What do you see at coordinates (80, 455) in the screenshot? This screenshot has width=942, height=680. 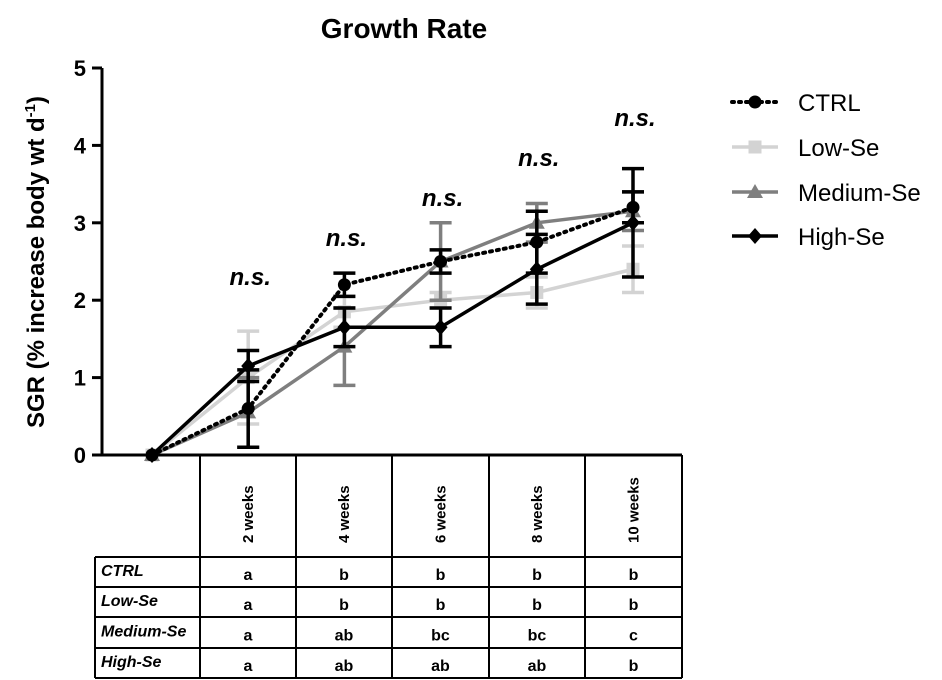 I see `y-tick-label: 0` at bounding box center [80, 455].